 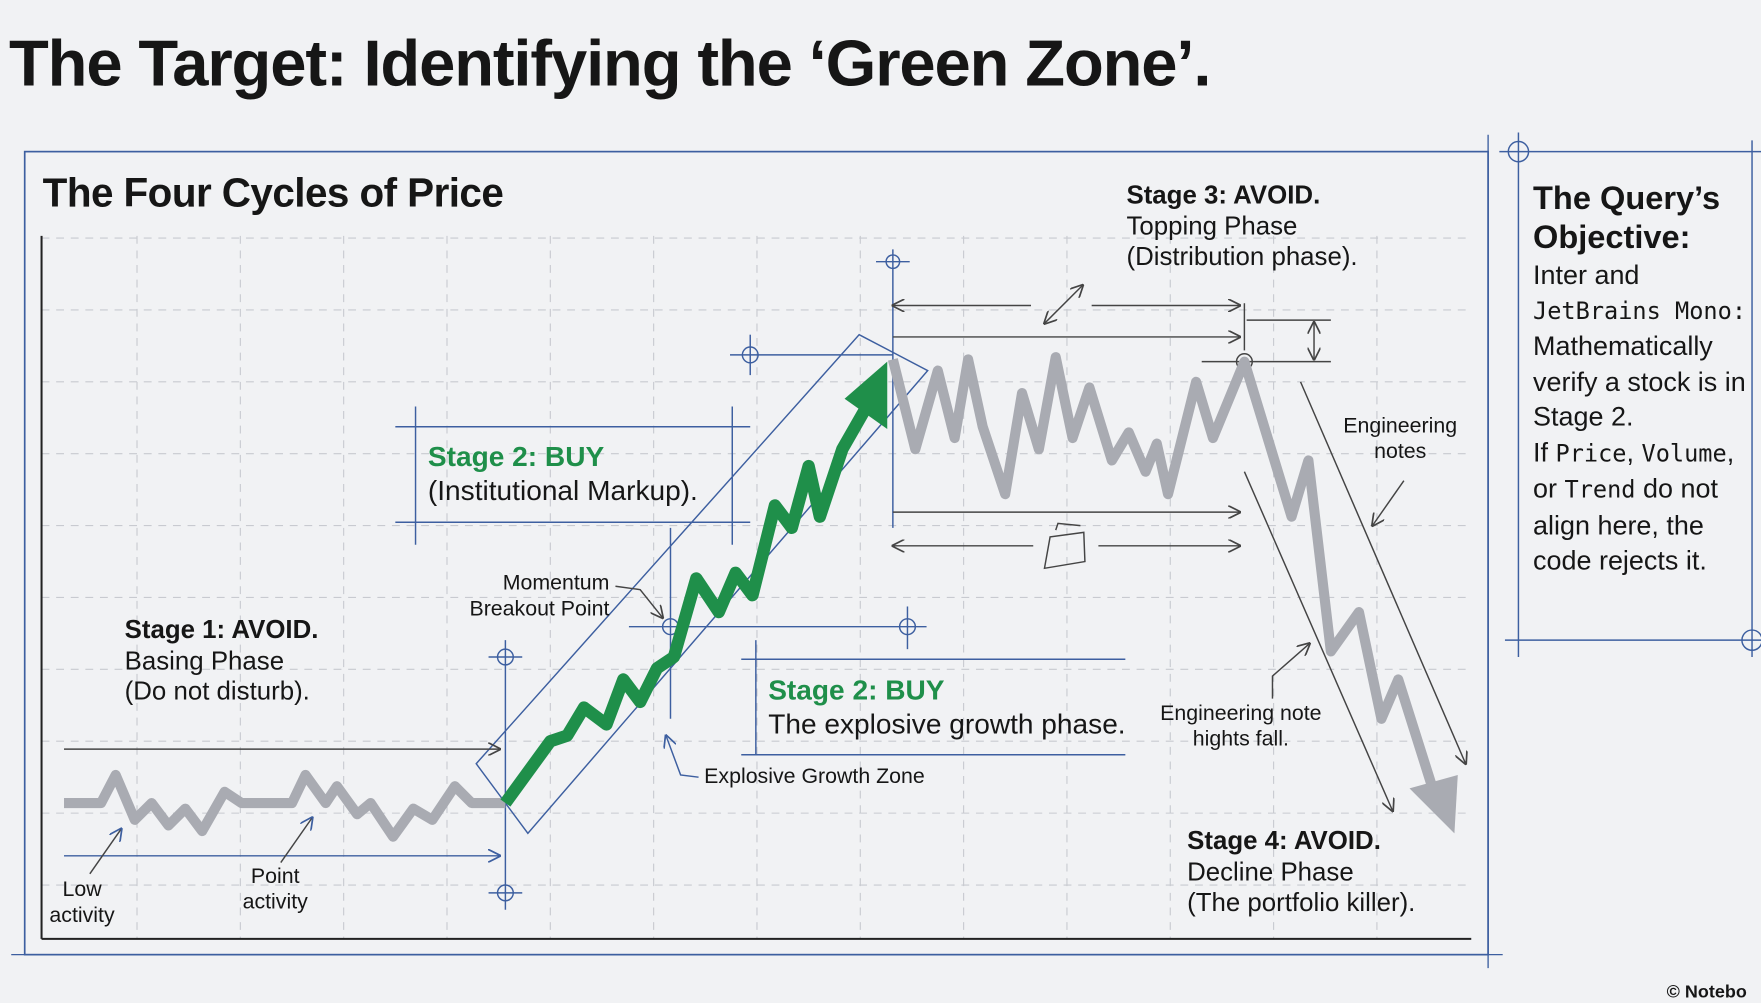 What do you see at coordinates (1223, 194) in the screenshot?
I see `stage3-heading: Stage 3: AVOID.` at bounding box center [1223, 194].